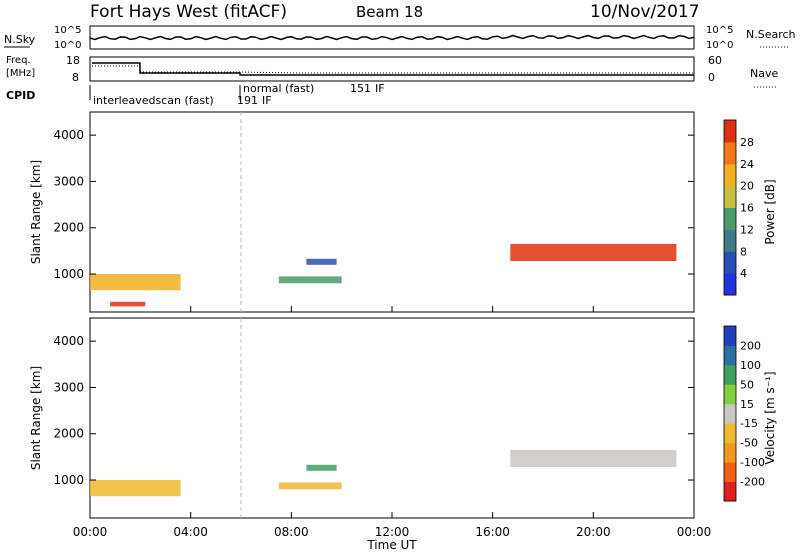 The height and width of the screenshot is (558, 800). What do you see at coordinates (747, 142) in the screenshot?
I see `colorbar-tick-label: 28` at bounding box center [747, 142].